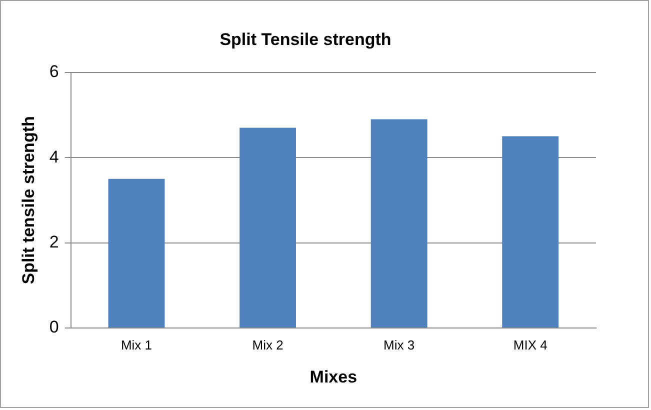  Describe the element at coordinates (54, 72) in the screenshot. I see `y-tick-label: 6` at that location.